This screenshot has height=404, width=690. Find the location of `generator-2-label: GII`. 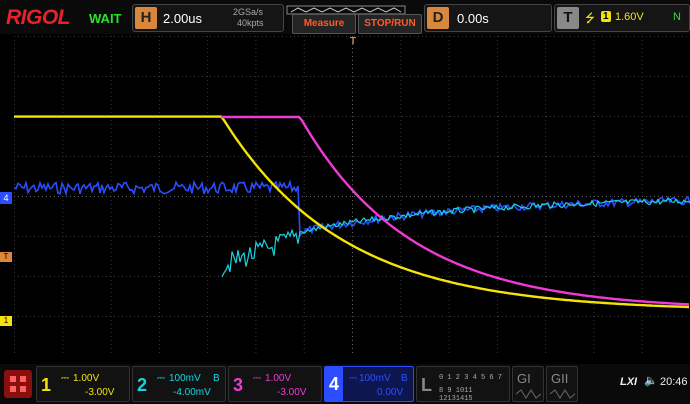

generator-2-label: GII is located at coordinates (560, 378).